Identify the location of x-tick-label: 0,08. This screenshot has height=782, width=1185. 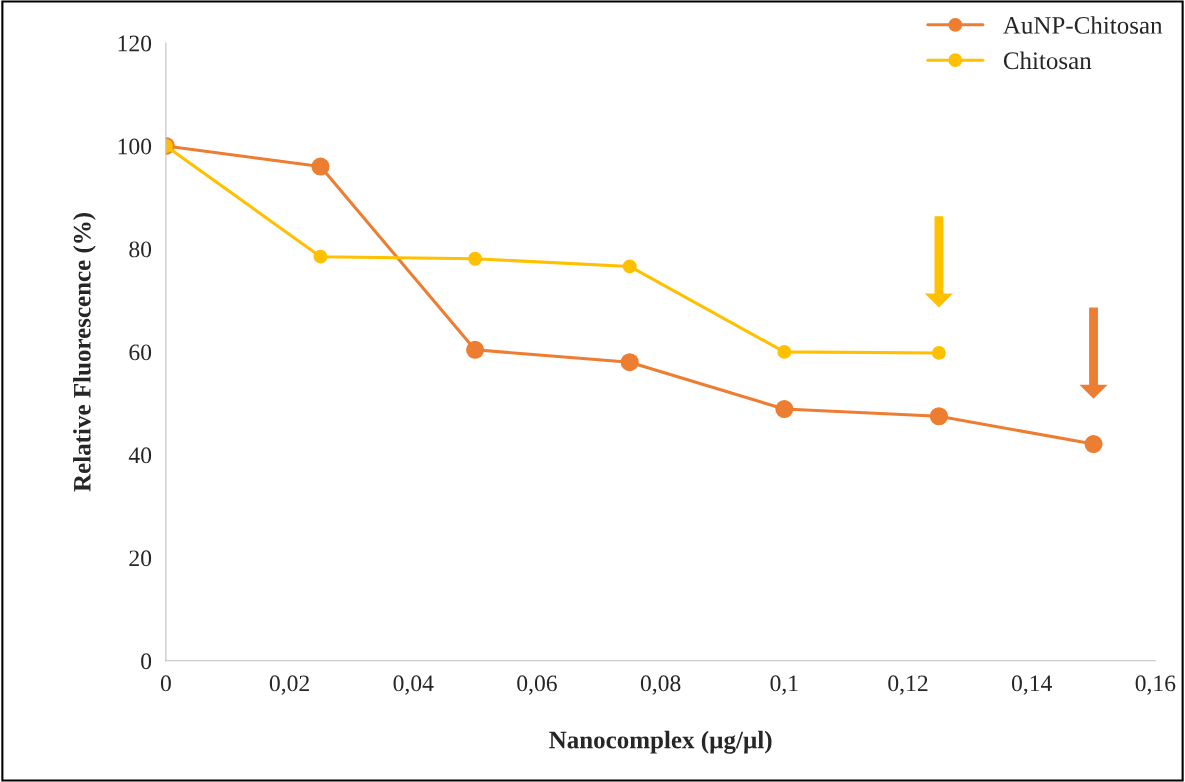
(660, 685).